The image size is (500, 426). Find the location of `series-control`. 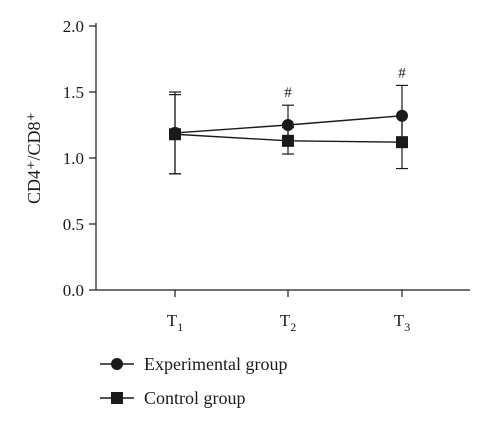

series-control is located at coordinates (288, 134).